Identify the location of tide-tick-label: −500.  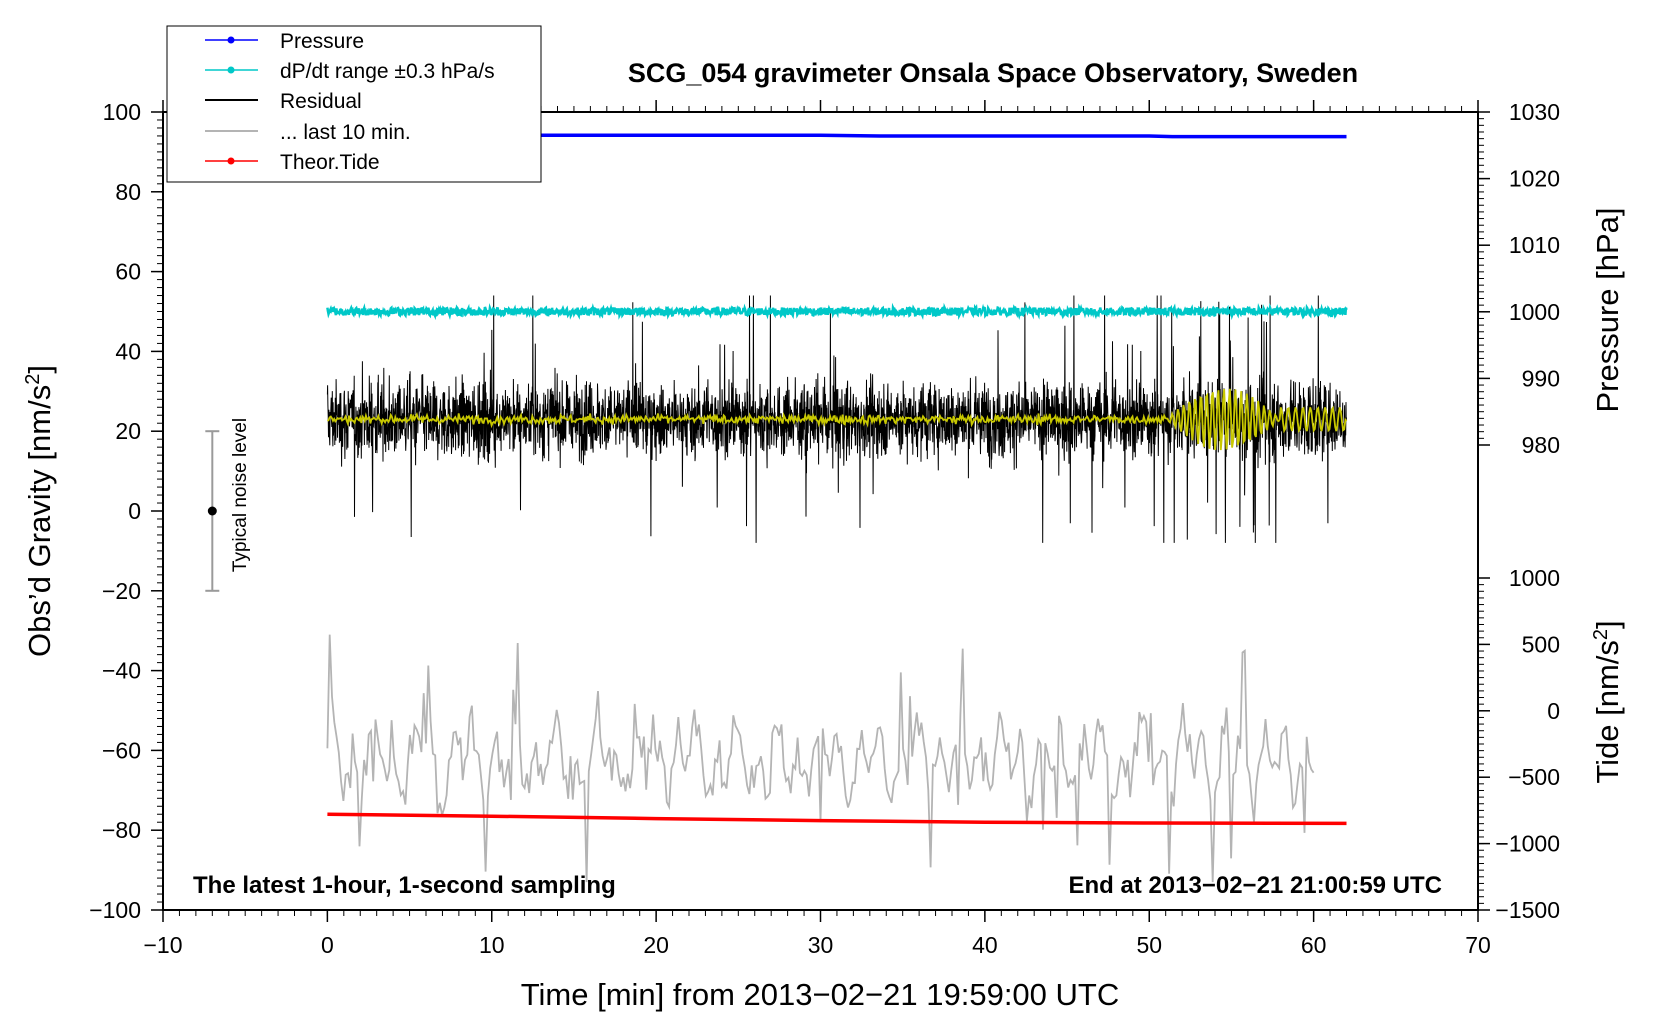
(1534, 777).